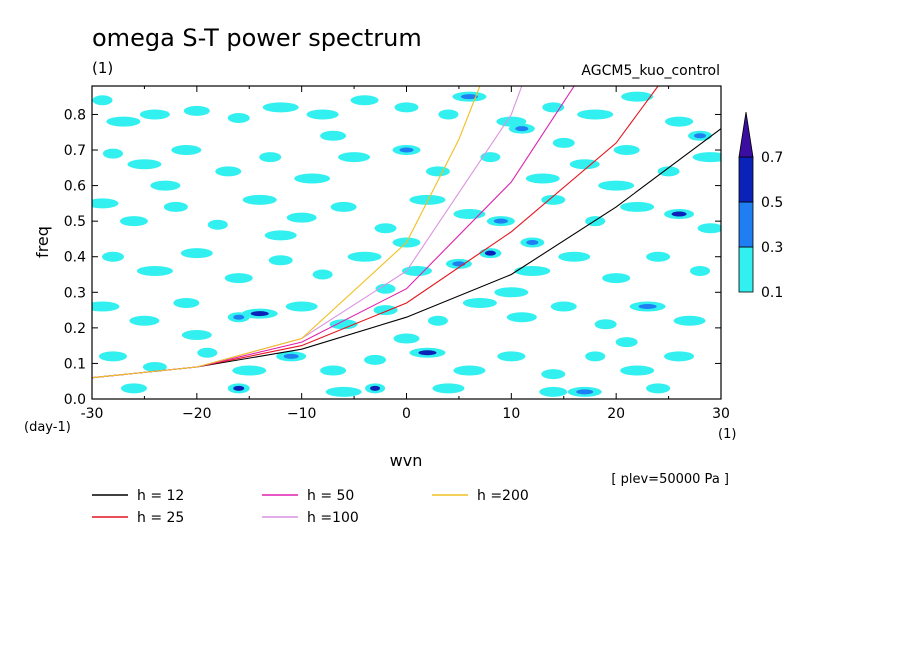 This screenshot has height=654, width=904. What do you see at coordinates (650, 71) in the screenshot?
I see `run-label: AGCM5_kuo_control` at bounding box center [650, 71].